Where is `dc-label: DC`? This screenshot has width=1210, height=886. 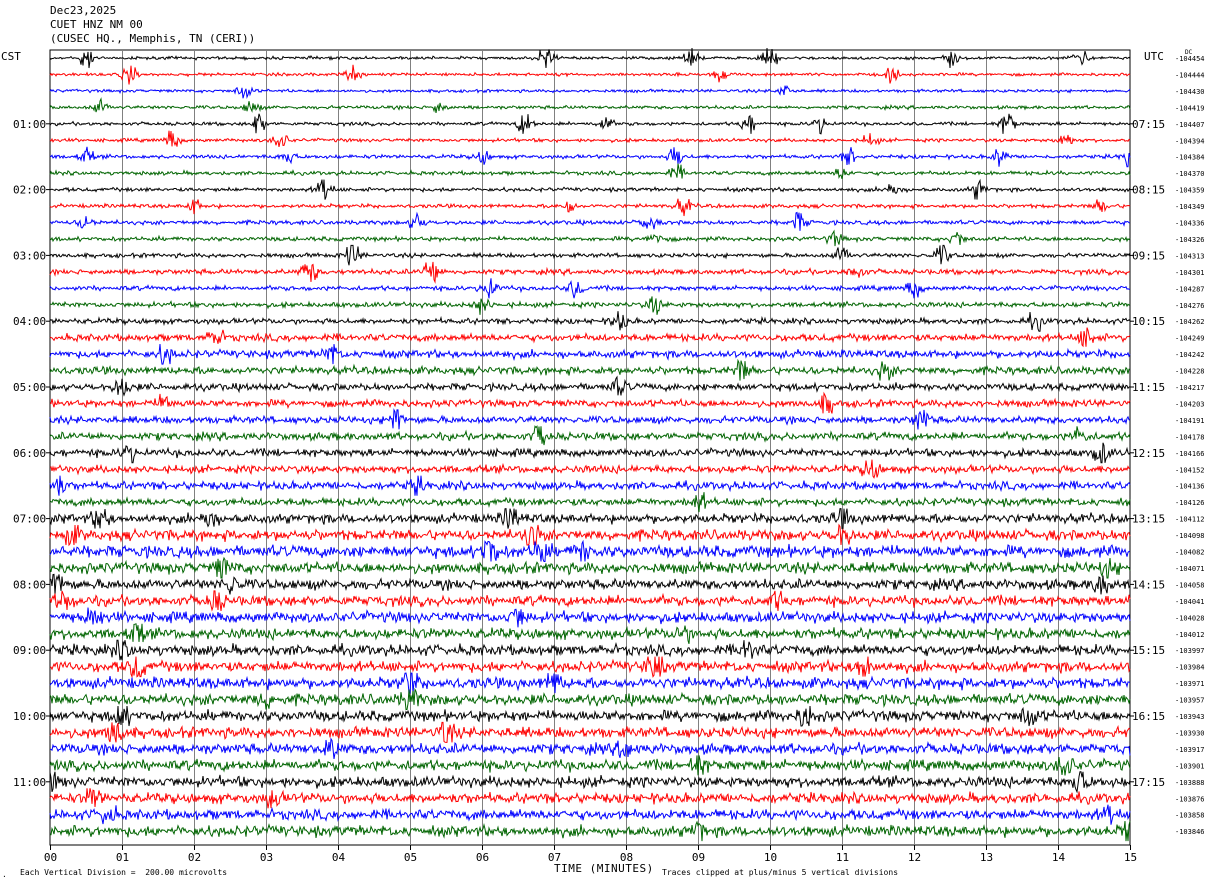 dc-label: DC is located at coordinates (1189, 52).